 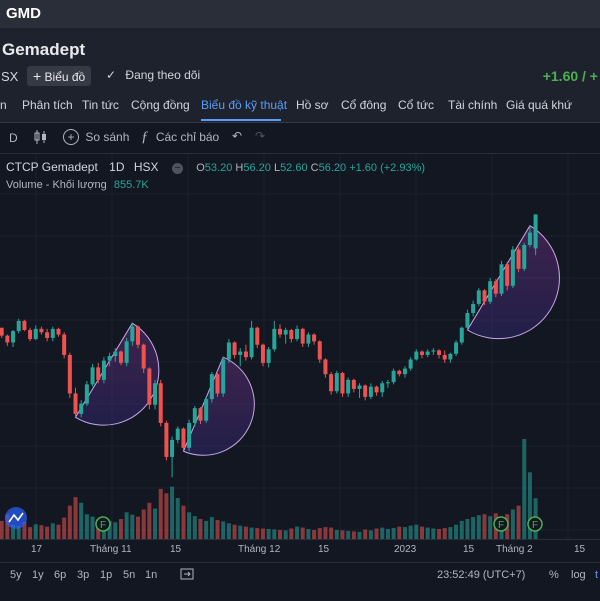 What do you see at coordinates (47, 105) in the screenshot?
I see `tab-analysis: Phân tích` at bounding box center [47, 105].